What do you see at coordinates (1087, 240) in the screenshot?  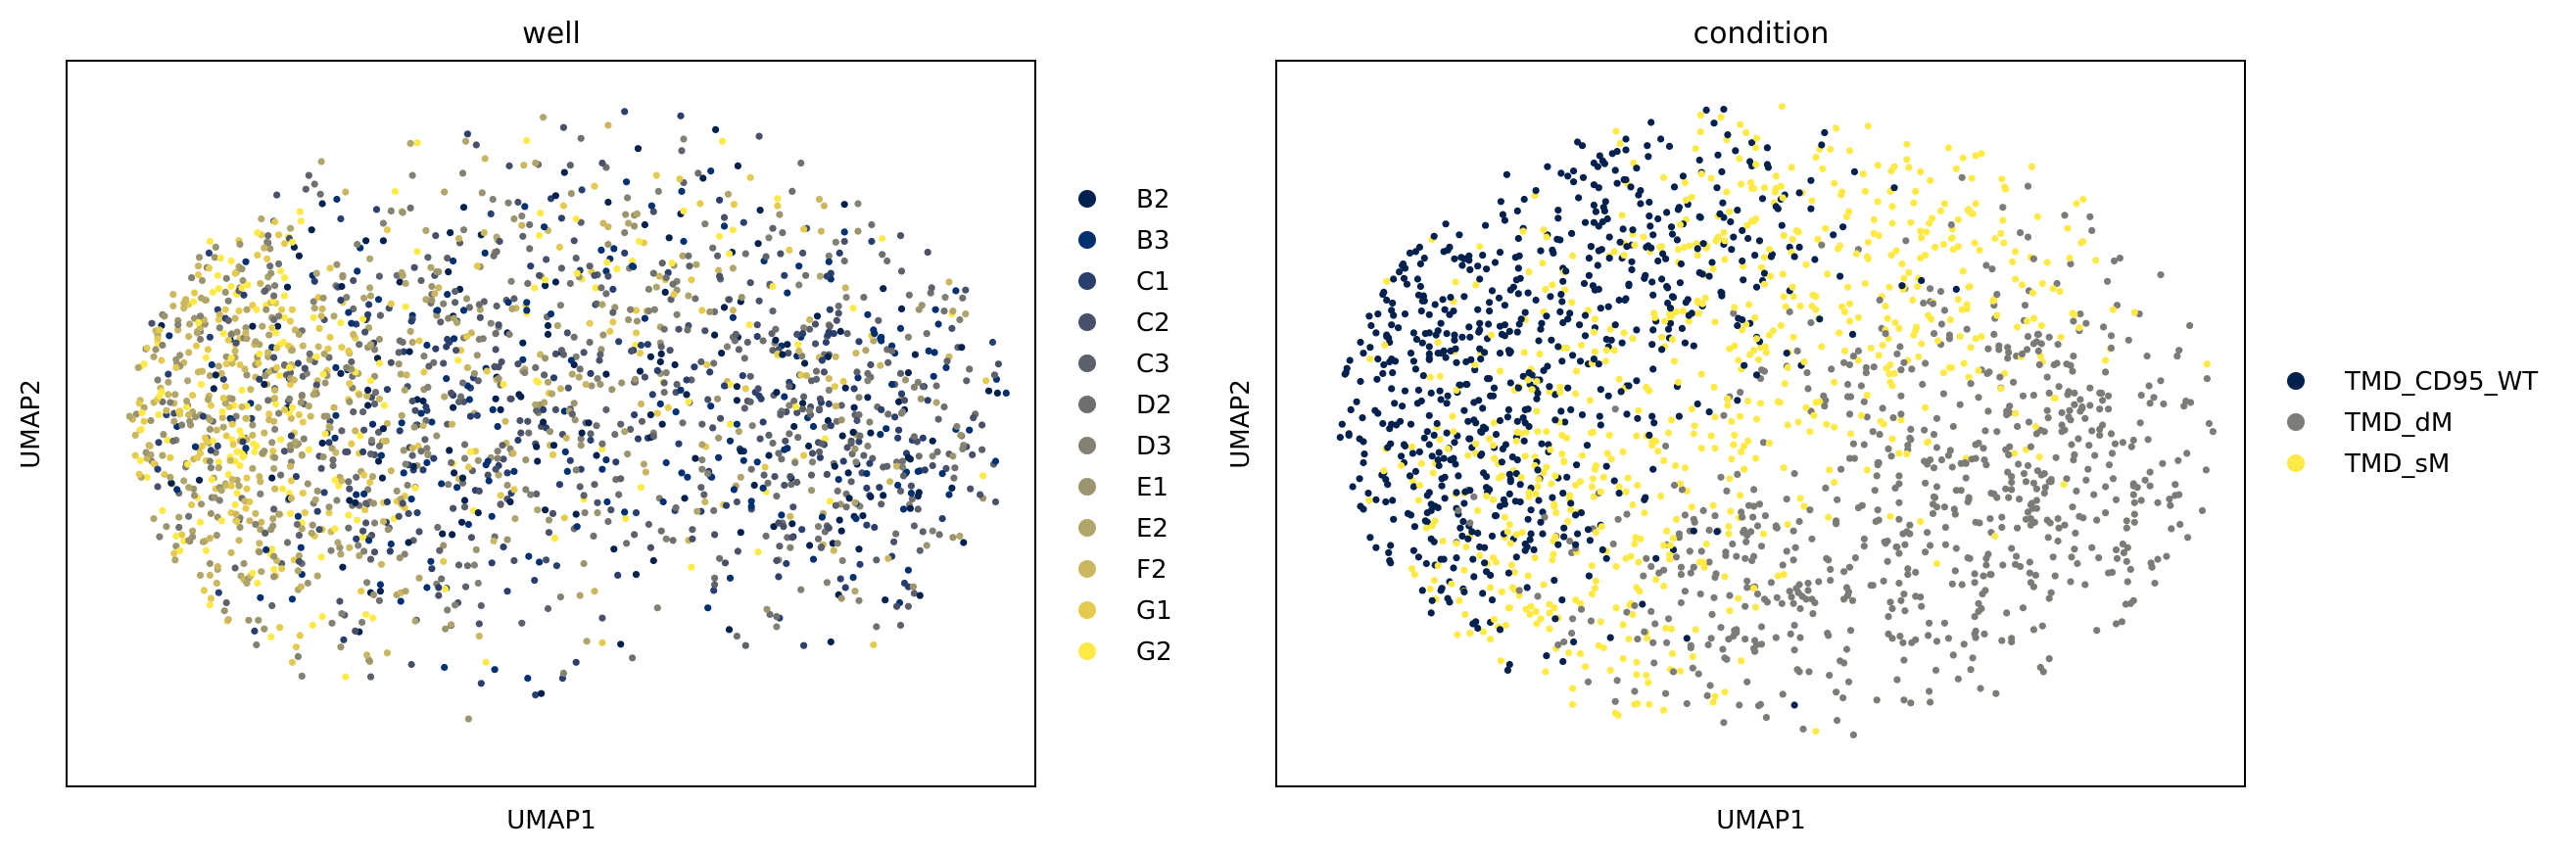 I see `legend-marker-b3` at bounding box center [1087, 240].